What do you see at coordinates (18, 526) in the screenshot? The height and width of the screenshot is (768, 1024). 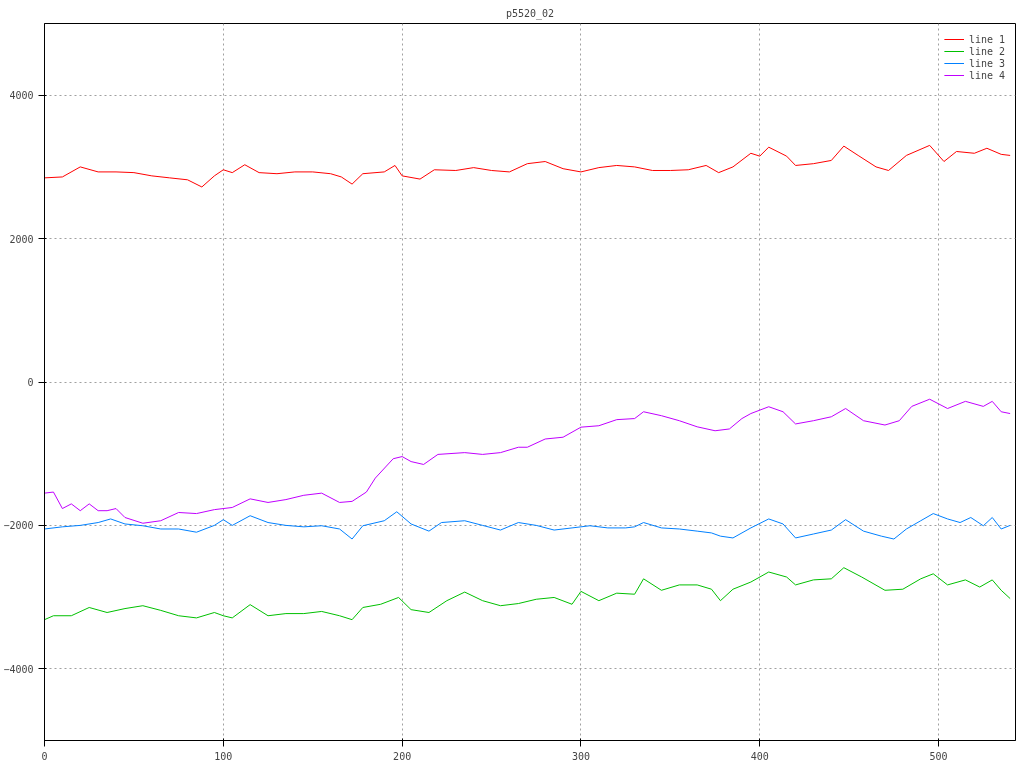 I see `y-tick-label: −2000` at bounding box center [18, 526].